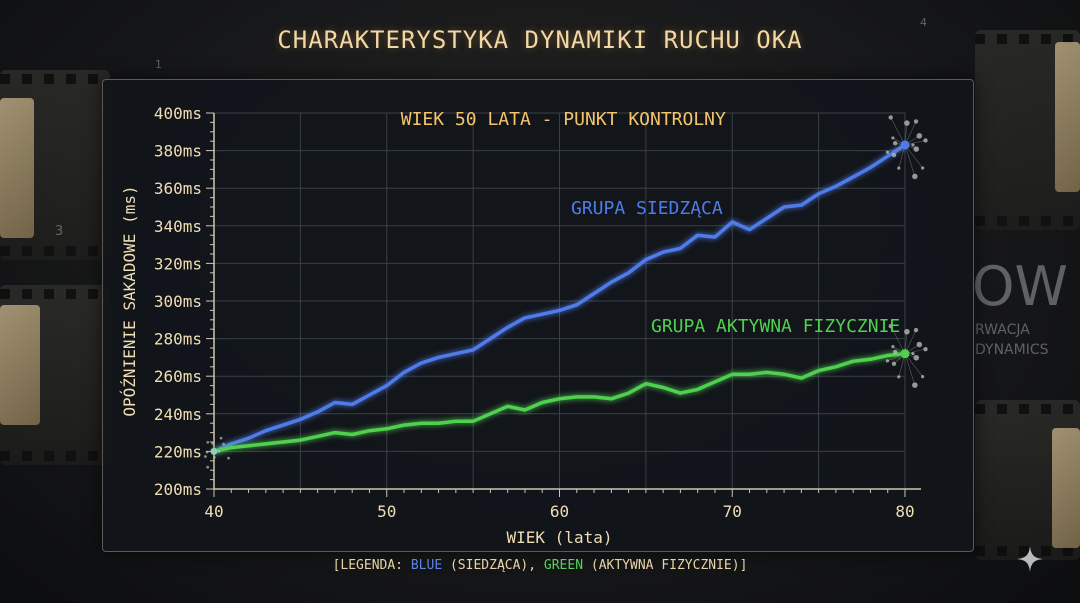 The height and width of the screenshot is (603, 1080). What do you see at coordinates (178, 414) in the screenshot?
I see `y-tick-label: 240ms` at bounding box center [178, 414].